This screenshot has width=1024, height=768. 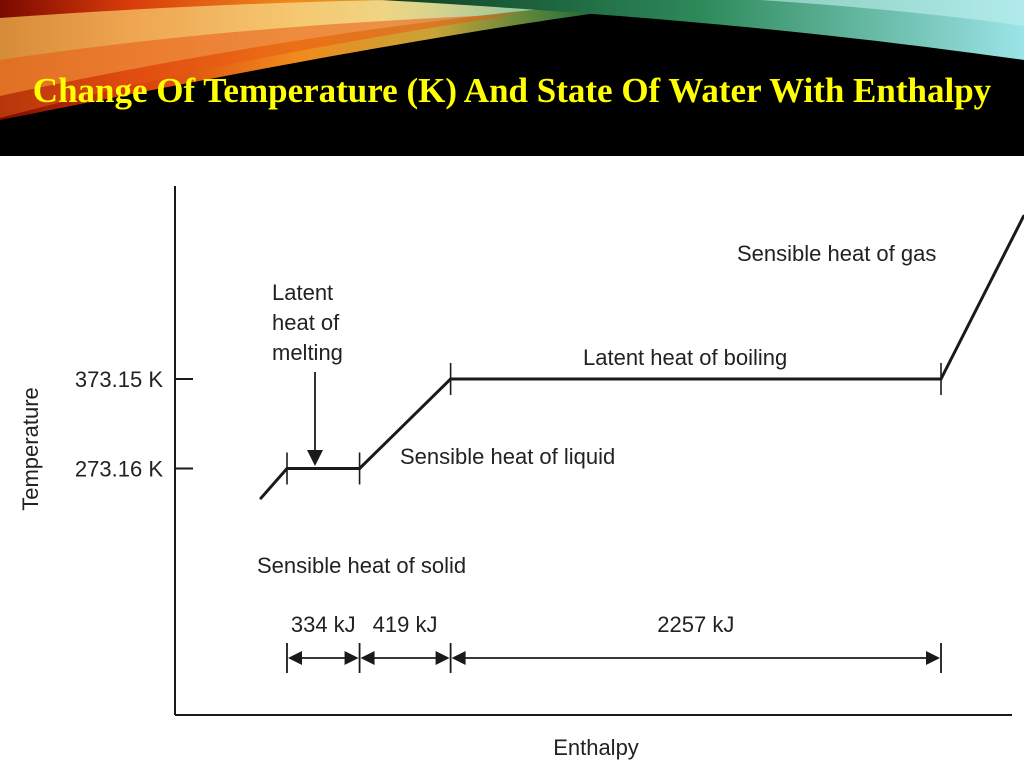 What do you see at coordinates (405, 624) in the screenshot?
I see `interval-label: 419 kJ` at bounding box center [405, 624].